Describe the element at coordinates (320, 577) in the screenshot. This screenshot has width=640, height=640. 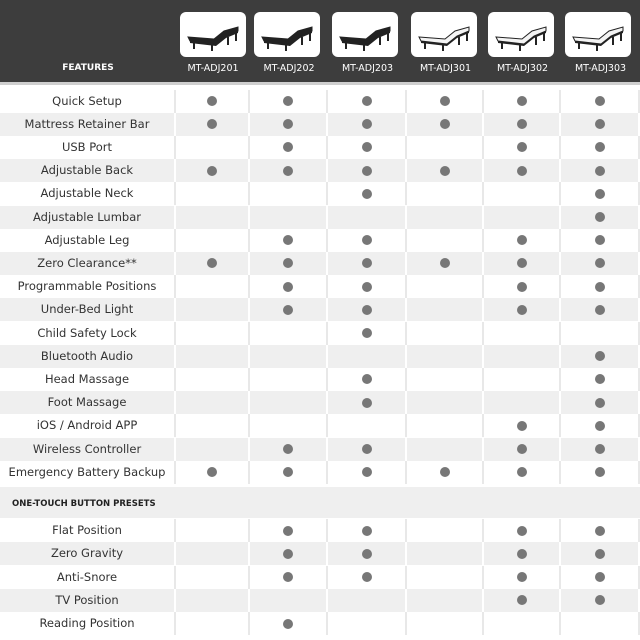
I see `table-row: Anti-Snore` at that location.